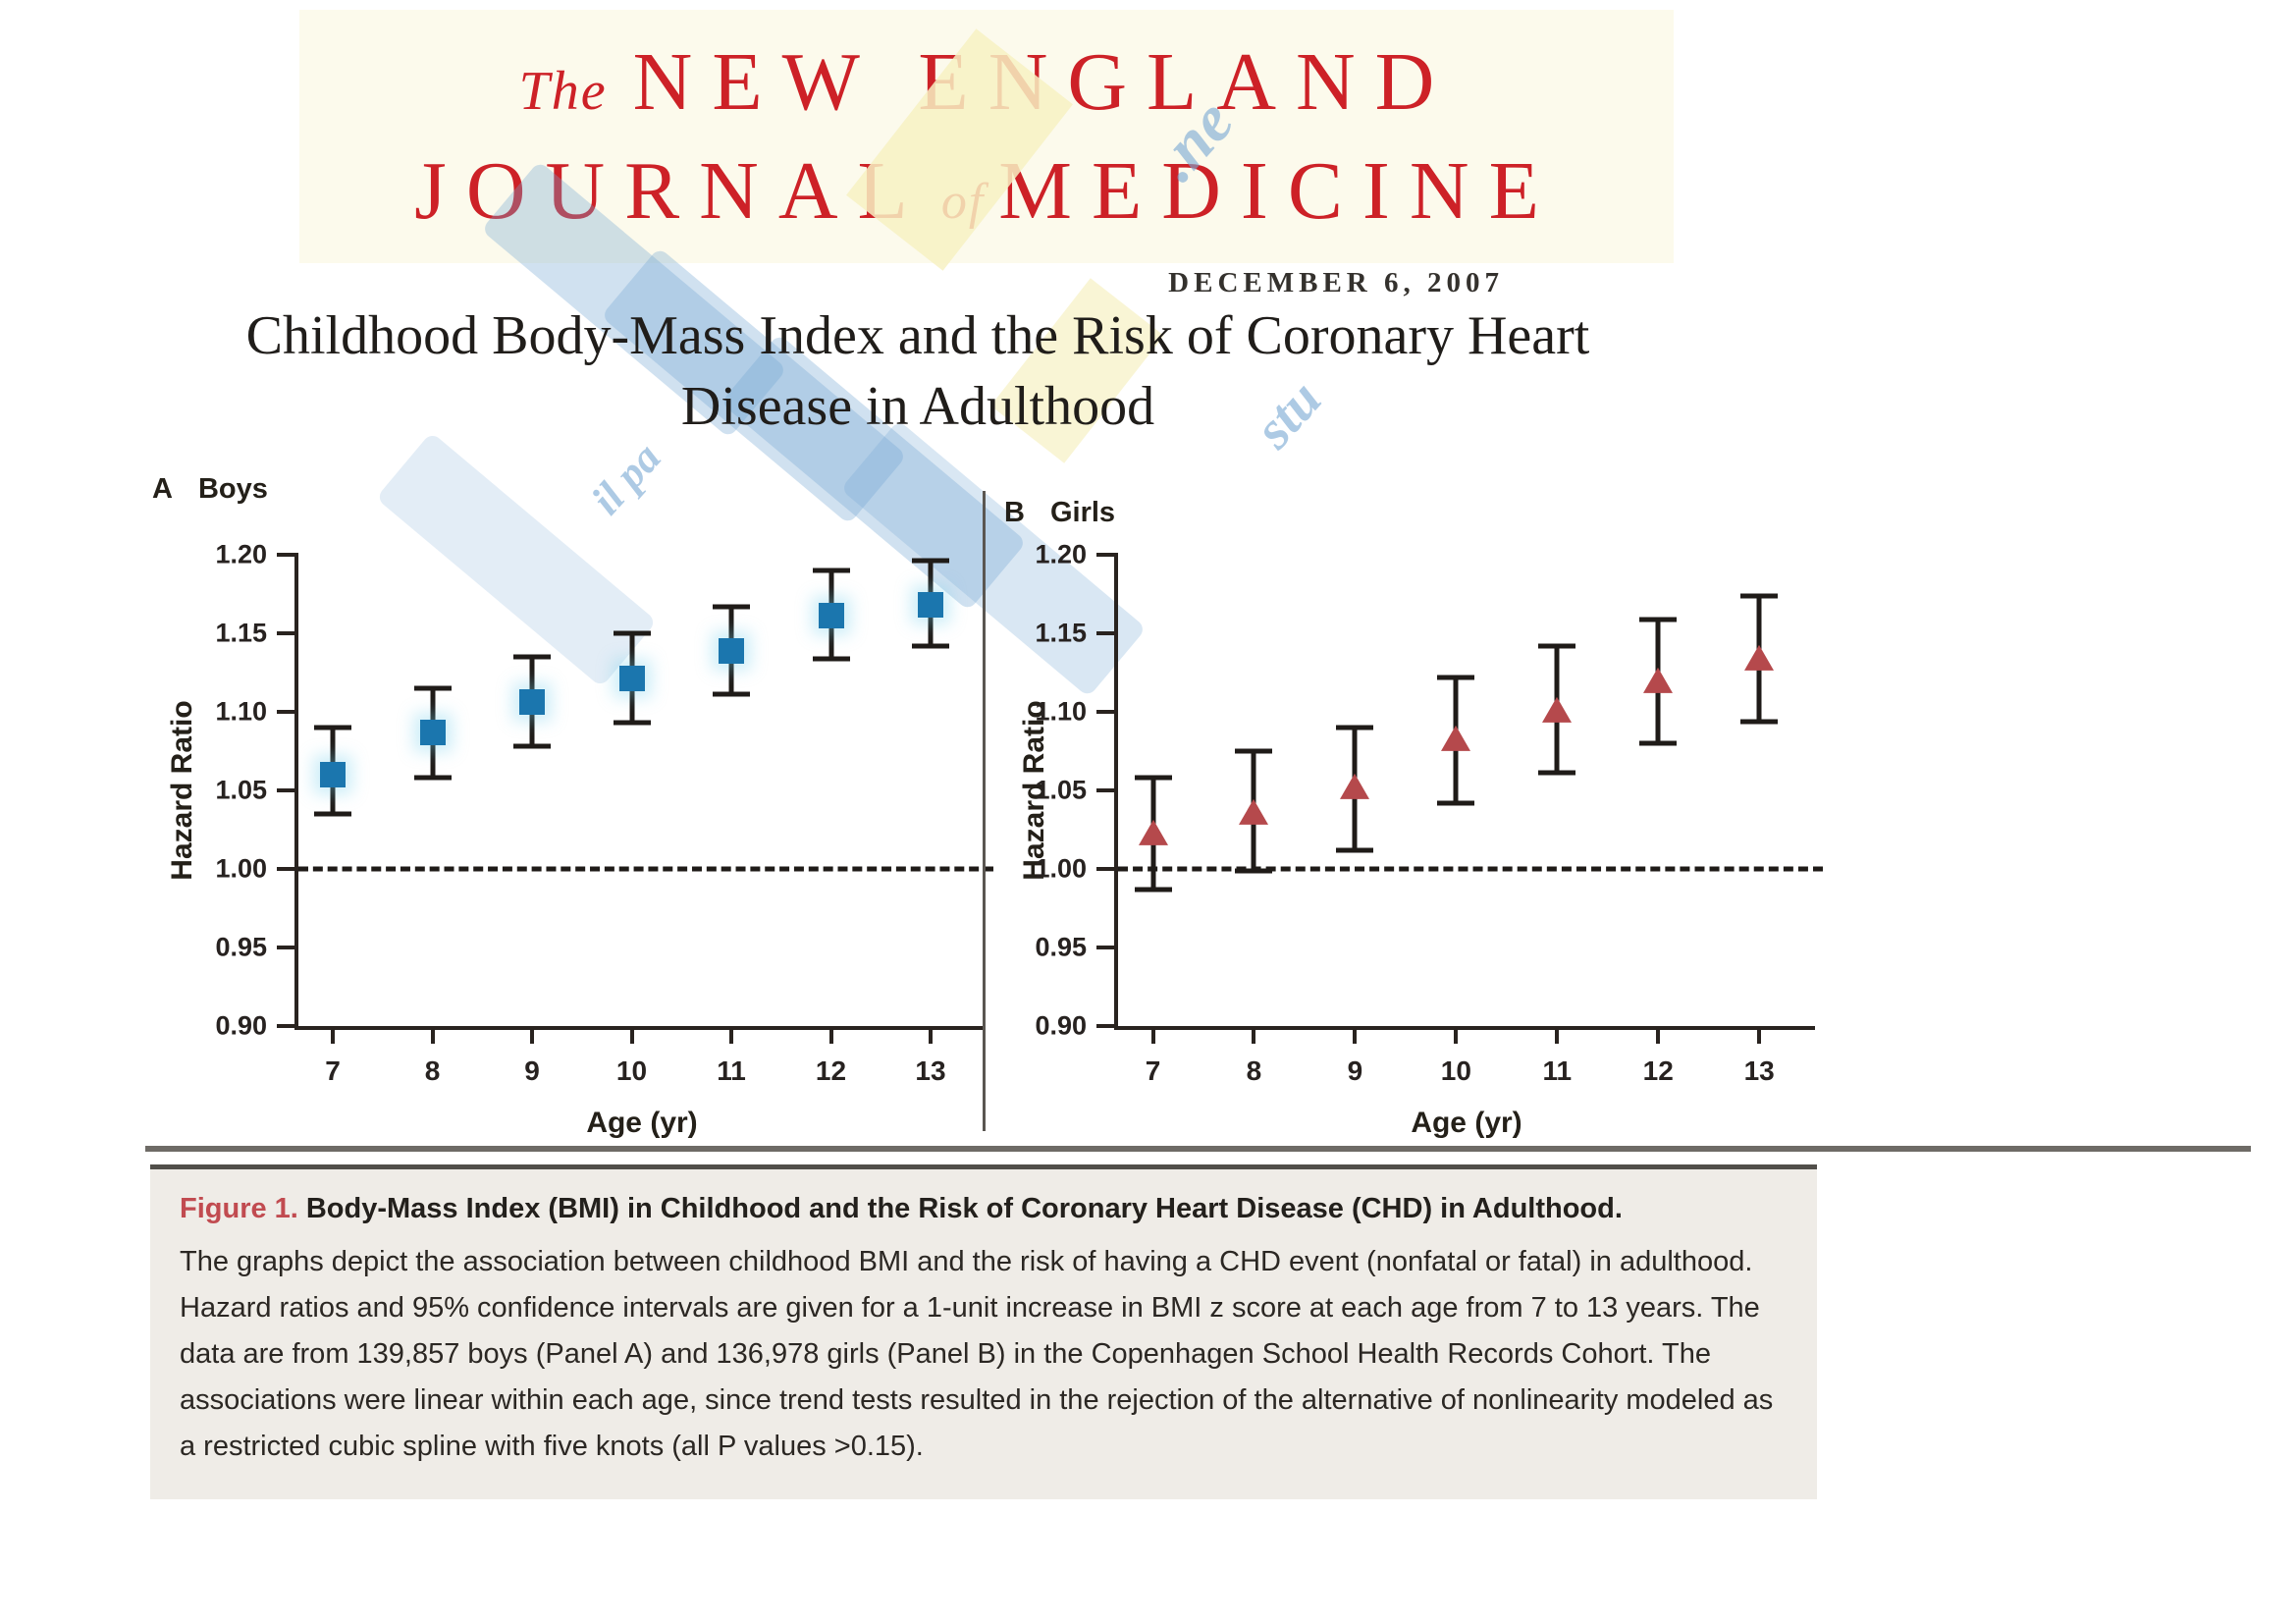  I want to click on journal-medicine: MEDICINE, so click(1278, 191).